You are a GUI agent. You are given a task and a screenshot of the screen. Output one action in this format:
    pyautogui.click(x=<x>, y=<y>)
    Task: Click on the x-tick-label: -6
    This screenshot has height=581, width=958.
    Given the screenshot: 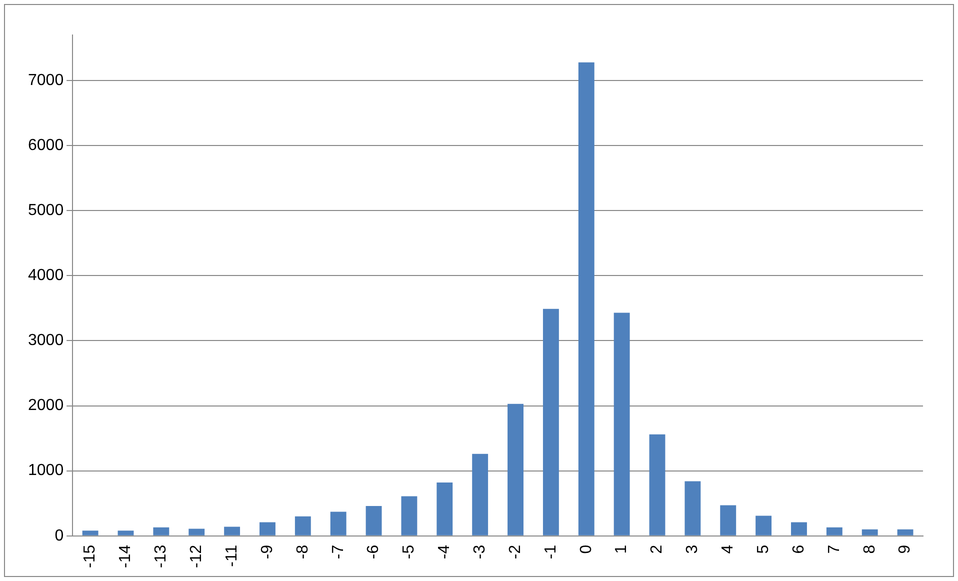 What is the action you would take?
    pyautogui.click(x=373, y=552)
    